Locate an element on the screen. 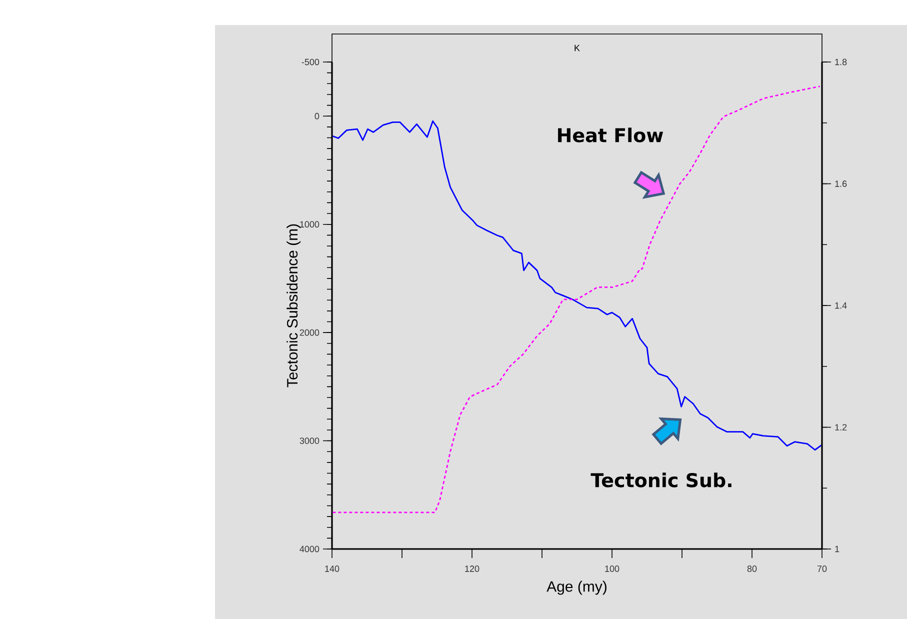 The width and height of the screenshot is (907, 619). y2-tick-label: 1 is located at coordinates (837, 549).